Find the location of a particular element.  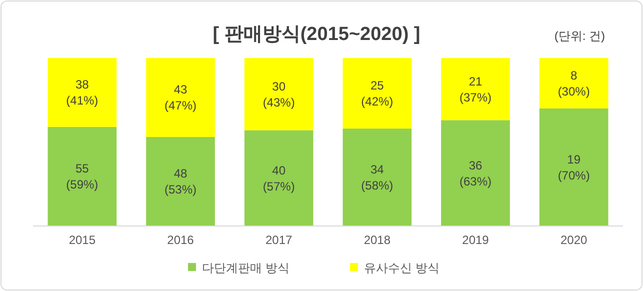

x-tick-label: 2020 is located at coordinates (574, 240).